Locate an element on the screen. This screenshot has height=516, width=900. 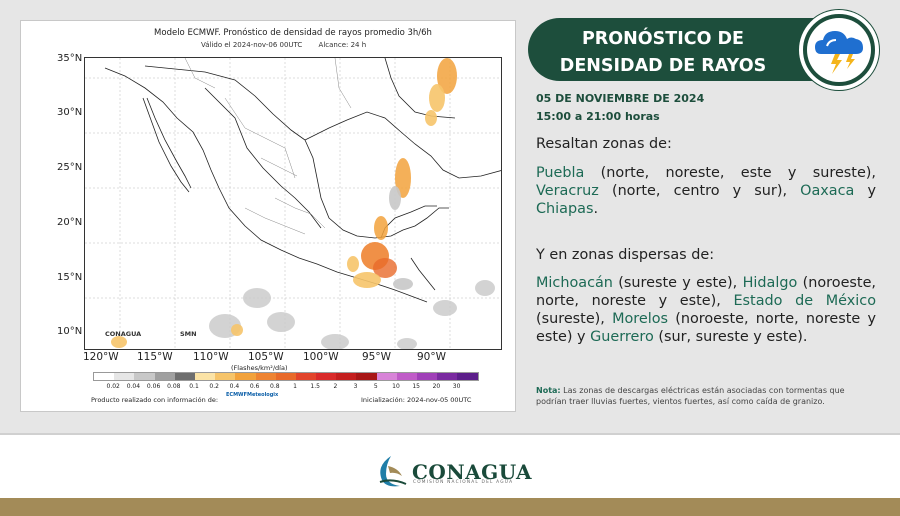
footer is located at coordinates (450, 466).